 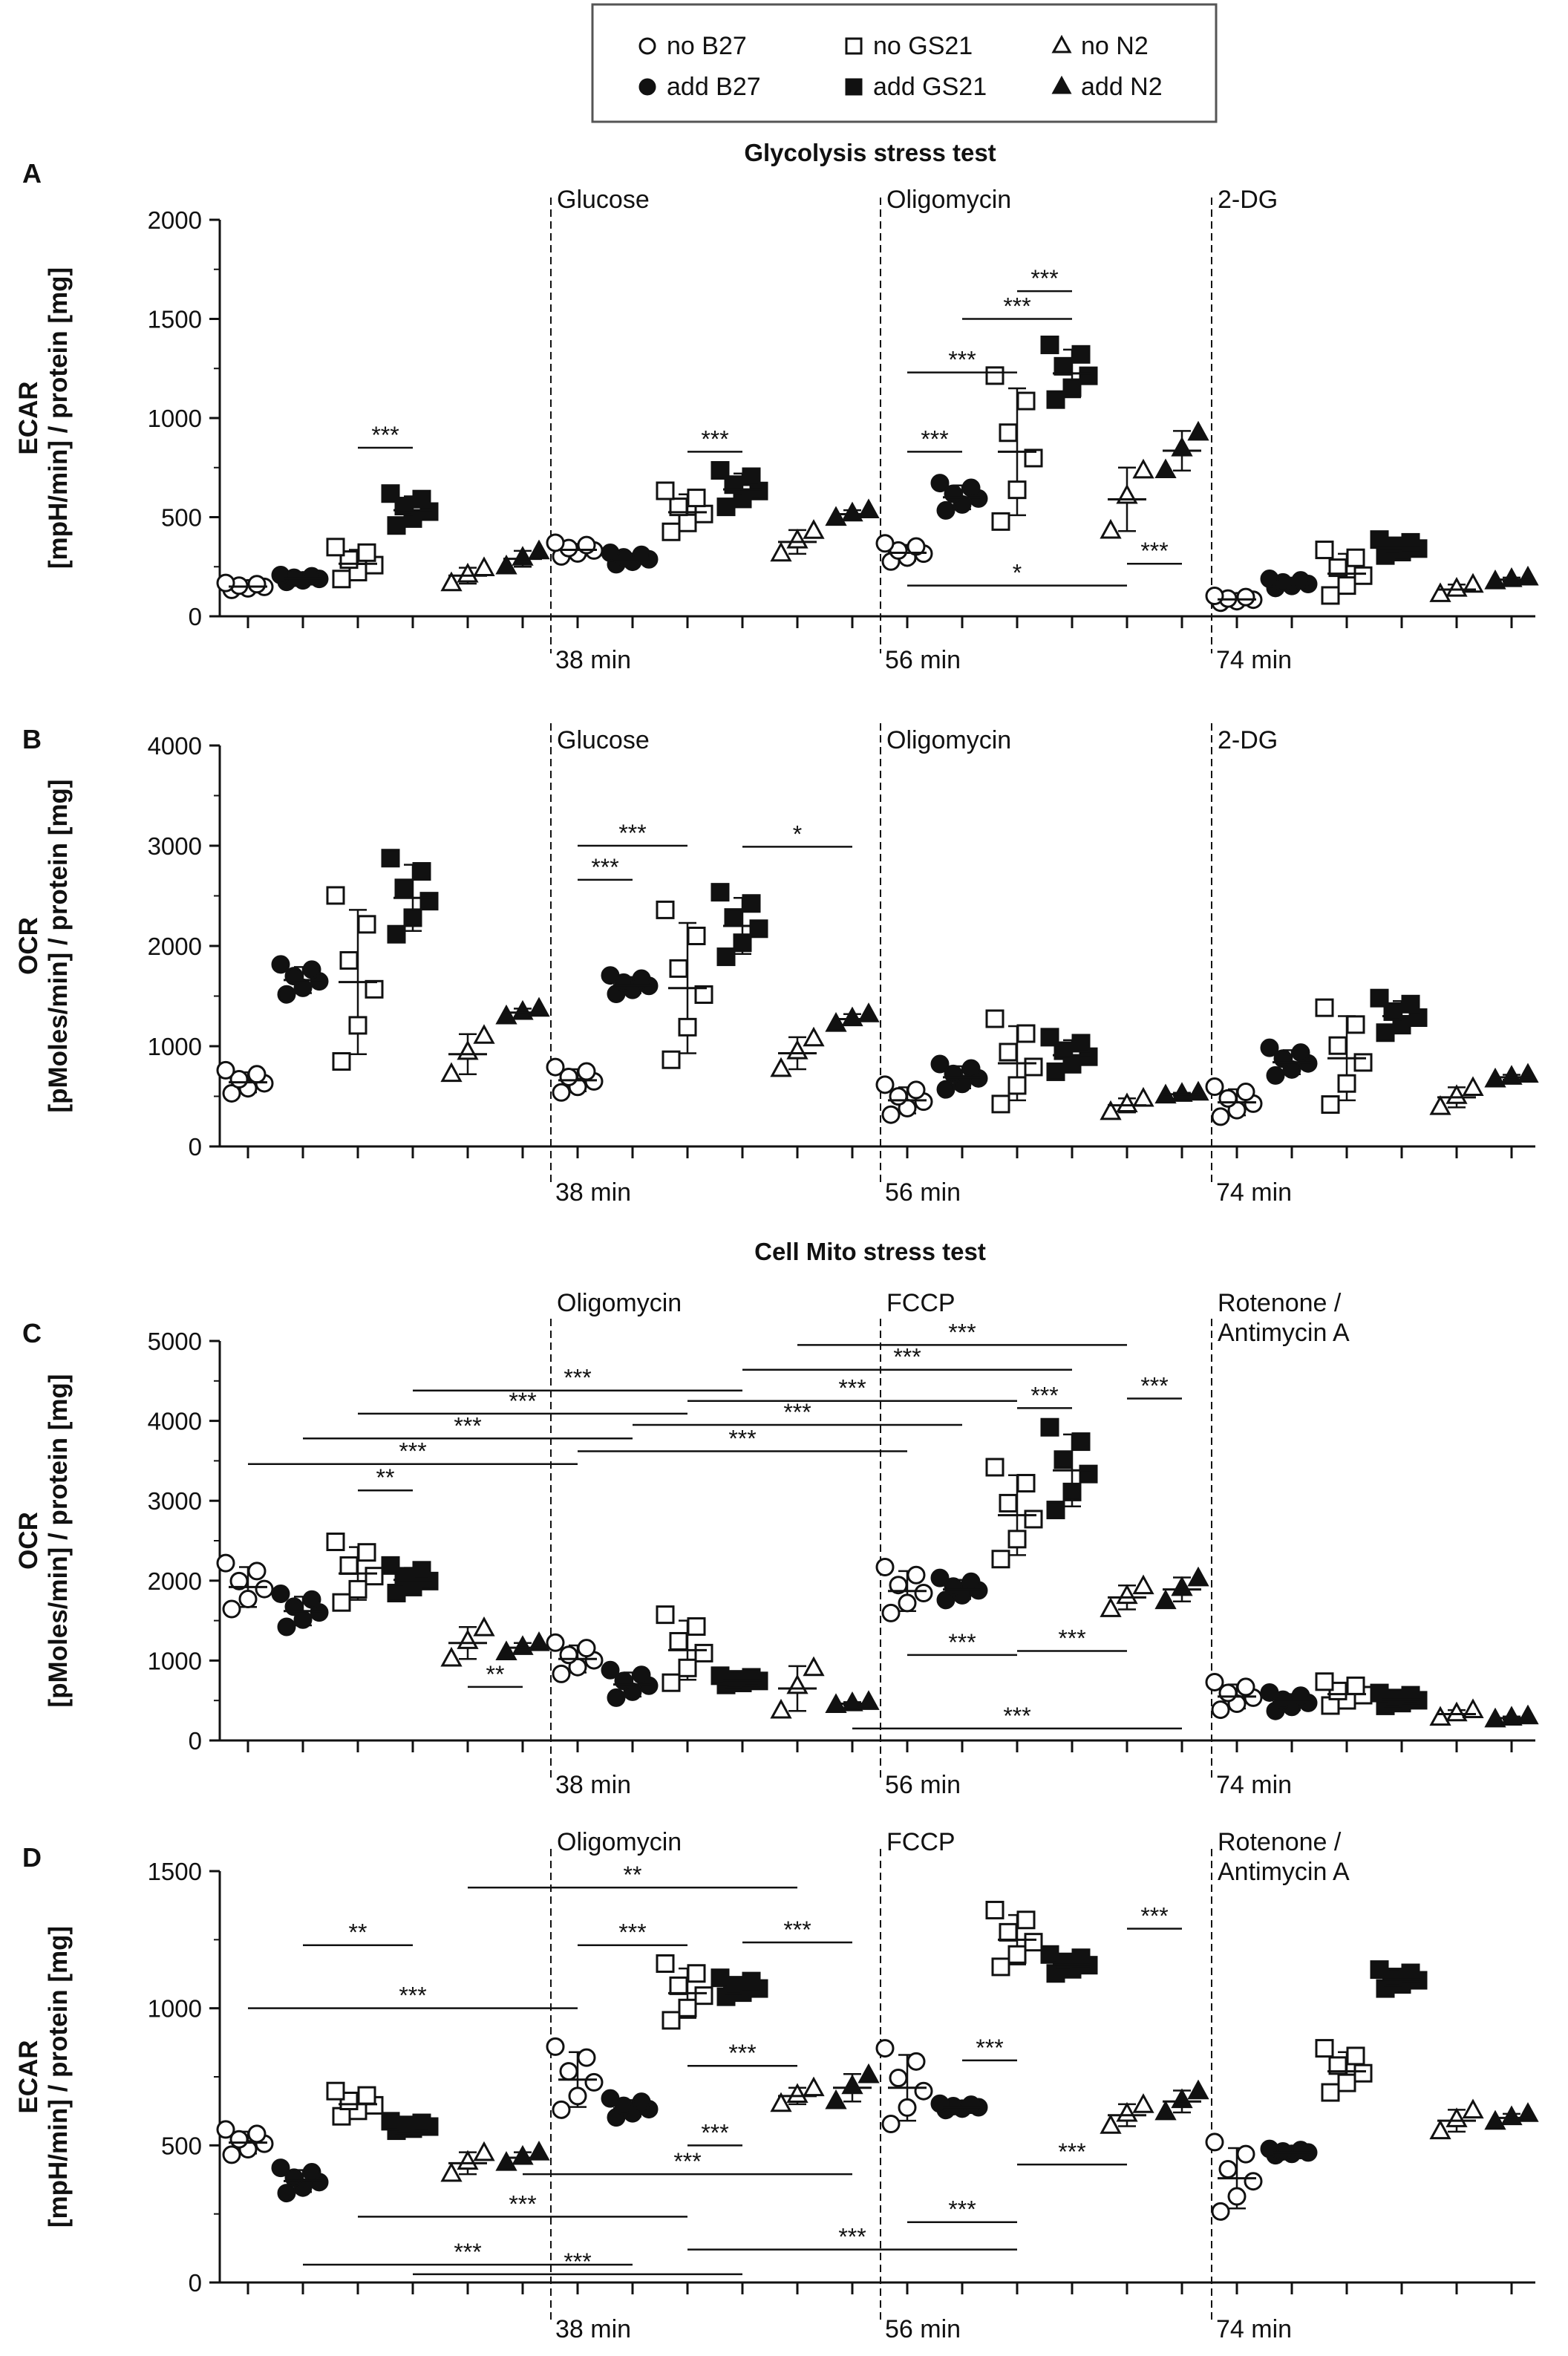 What do you see at coordinates (921, 1303) in the screenshot?
I see `injection-label: FCCP` at bounding box center [921, 1303].